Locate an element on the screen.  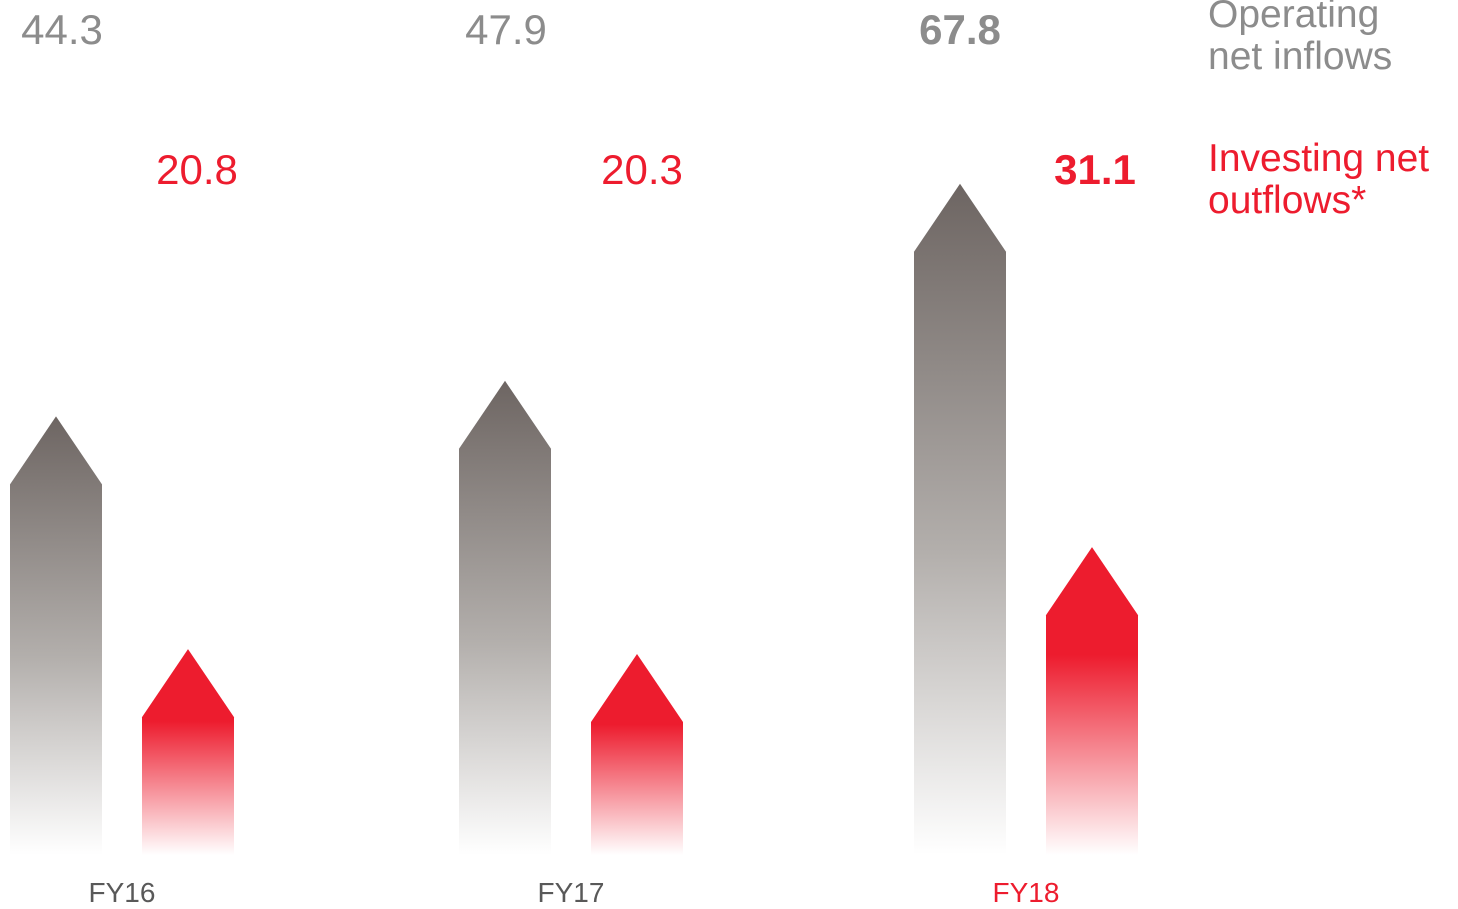
bar-investing-fy18 is located at coordinates (1092, 701).